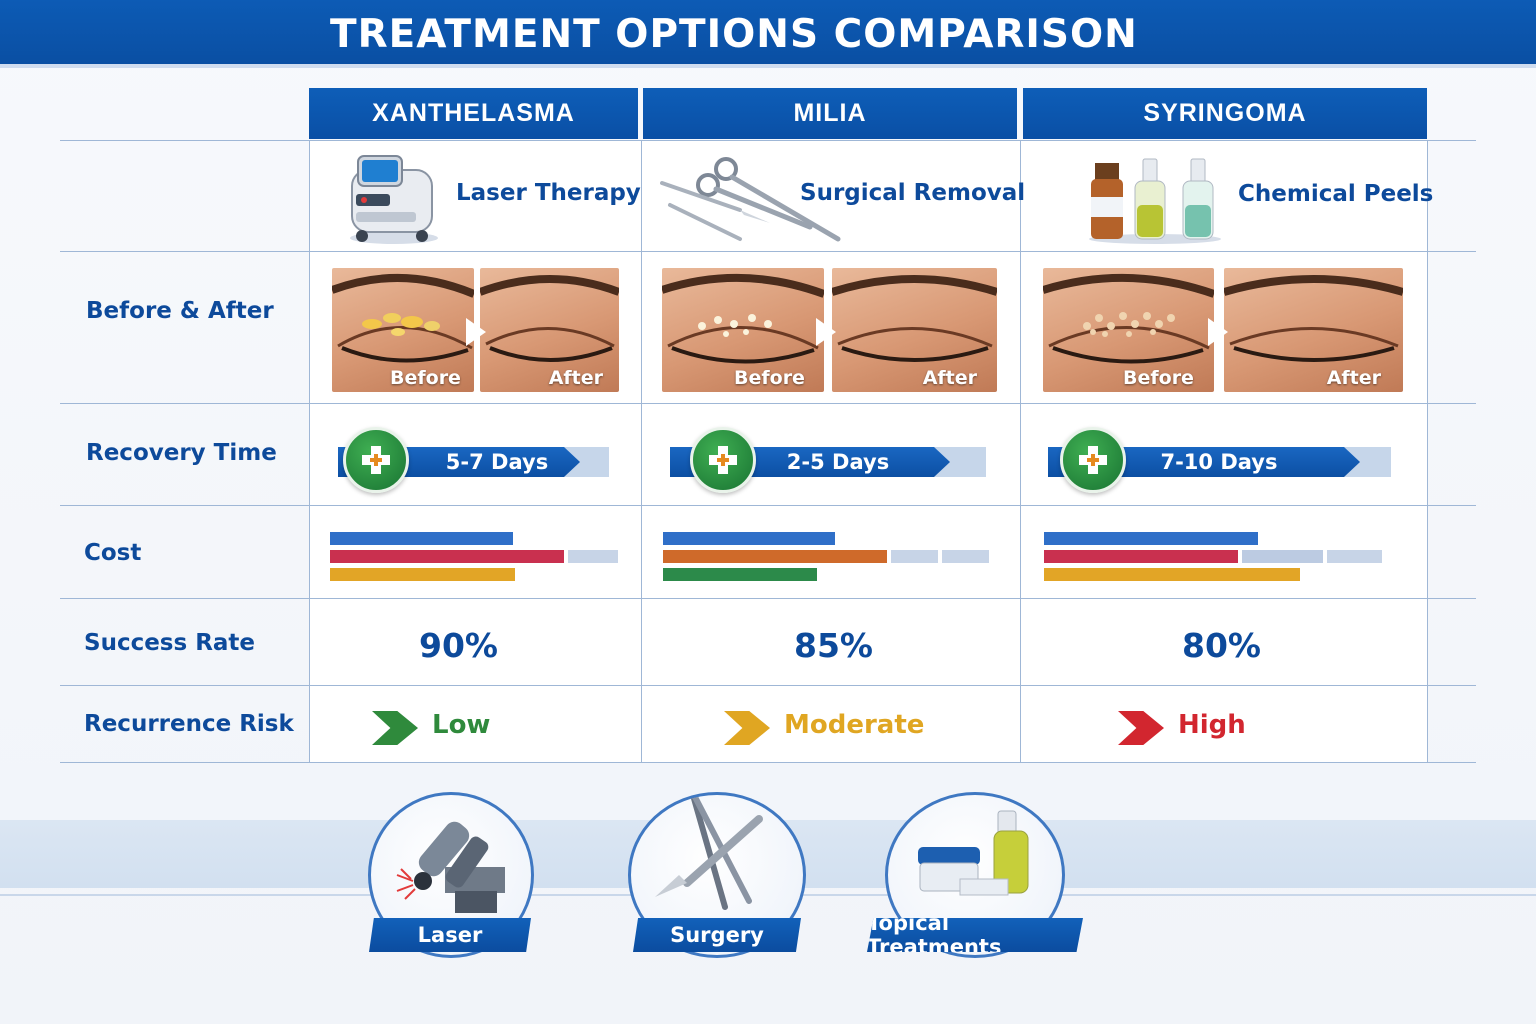 This screenshot has height=1024, width=1536. I want to click on treatment-name-chemical-peels: Chemical Peels, so click(1336, 194).